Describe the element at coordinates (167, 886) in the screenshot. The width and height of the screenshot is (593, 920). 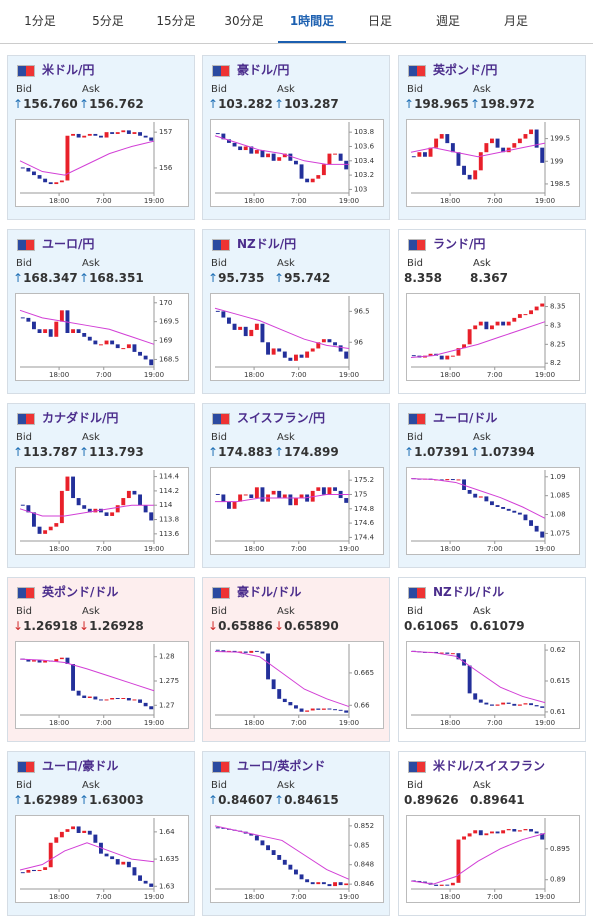
I see `y-tick-label: 1.63` at that location.